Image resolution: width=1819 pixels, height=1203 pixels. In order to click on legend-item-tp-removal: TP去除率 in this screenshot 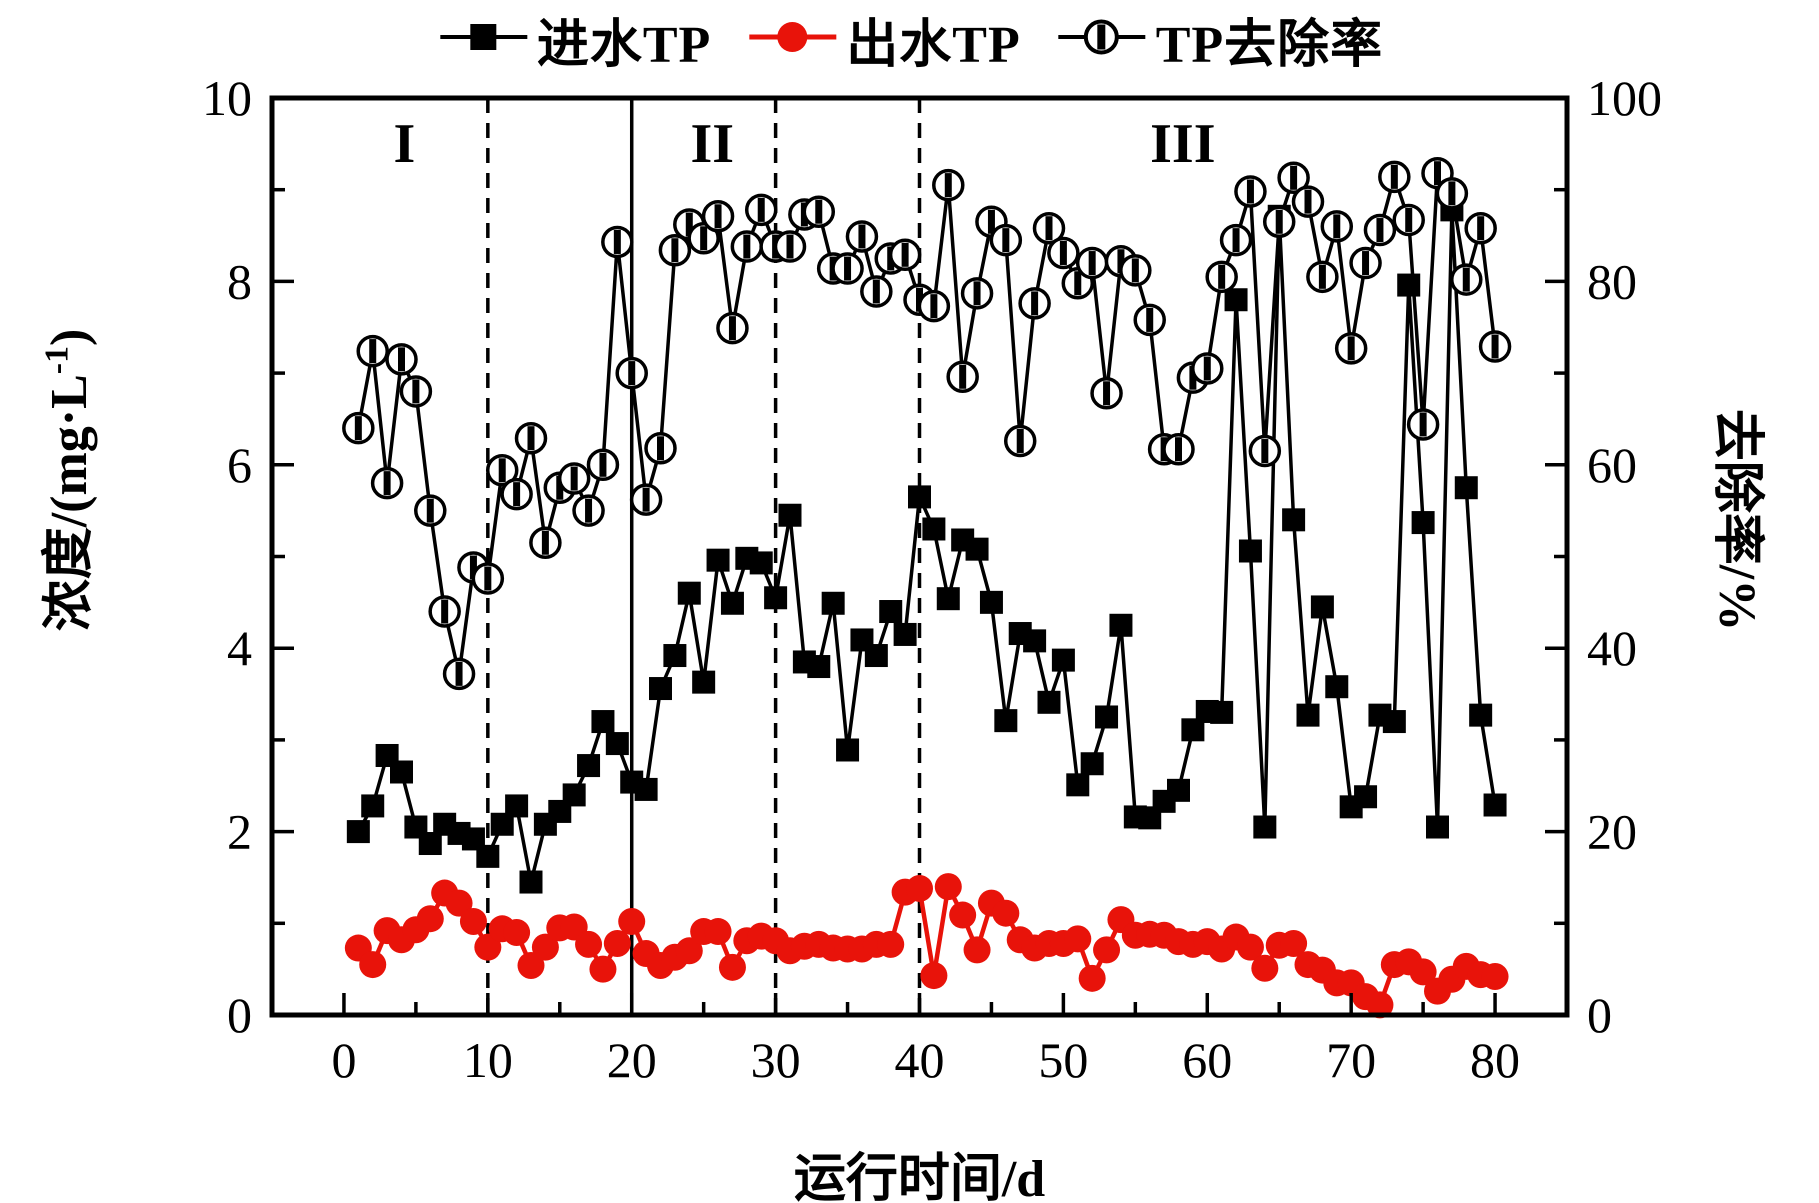, I will do `click(1219, 39)`.